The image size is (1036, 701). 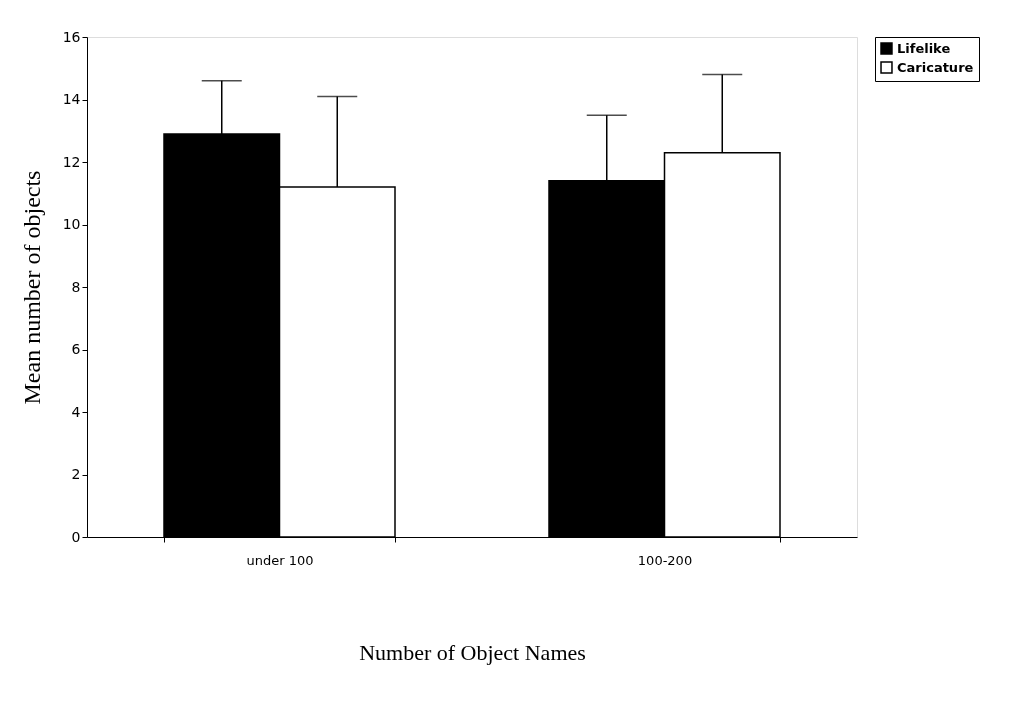 I want to click on legend-label: Lifelike, so click(x=924, y=48).